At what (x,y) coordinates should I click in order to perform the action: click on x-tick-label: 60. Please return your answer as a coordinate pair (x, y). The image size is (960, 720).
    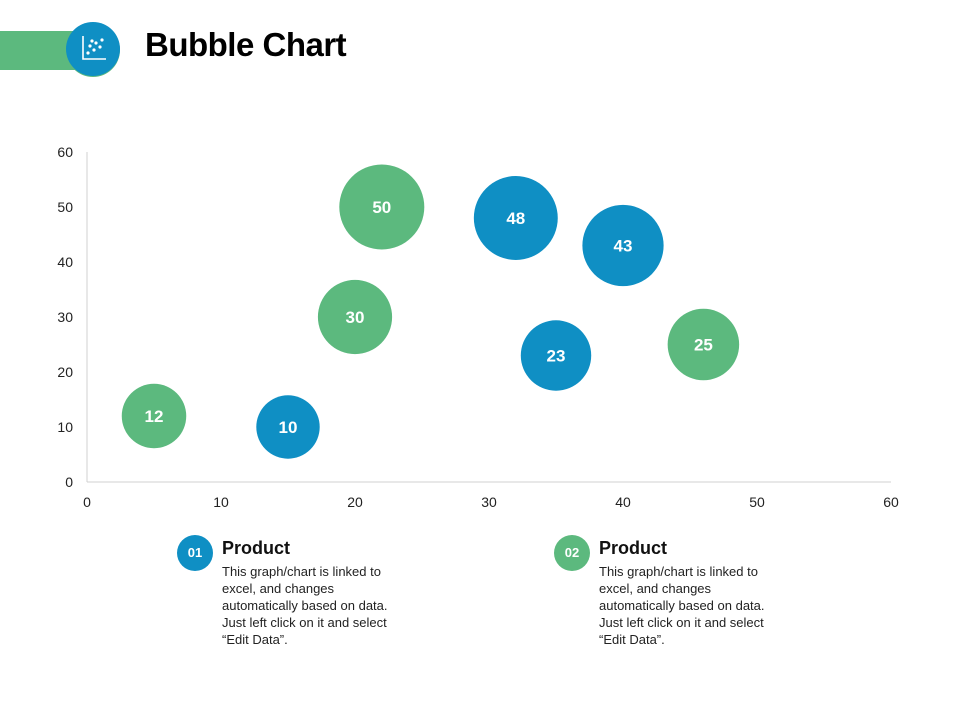
    Looking at the image, I should click on (891, 502).